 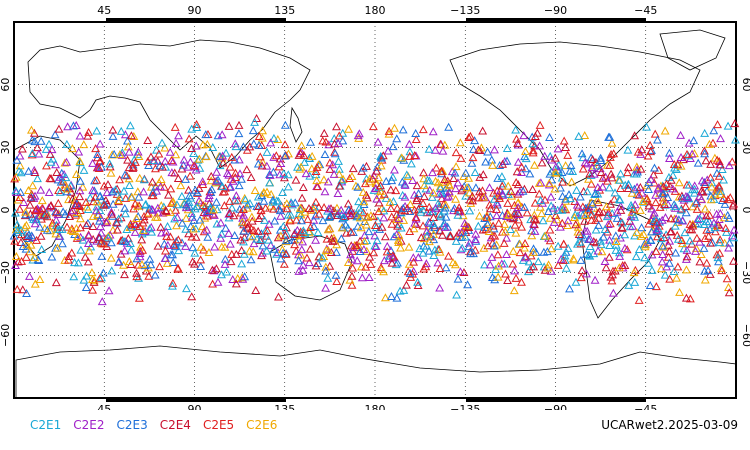 I want to click on product-caption: UCARwet2.2025-03-09, so click(x=669, y=425).